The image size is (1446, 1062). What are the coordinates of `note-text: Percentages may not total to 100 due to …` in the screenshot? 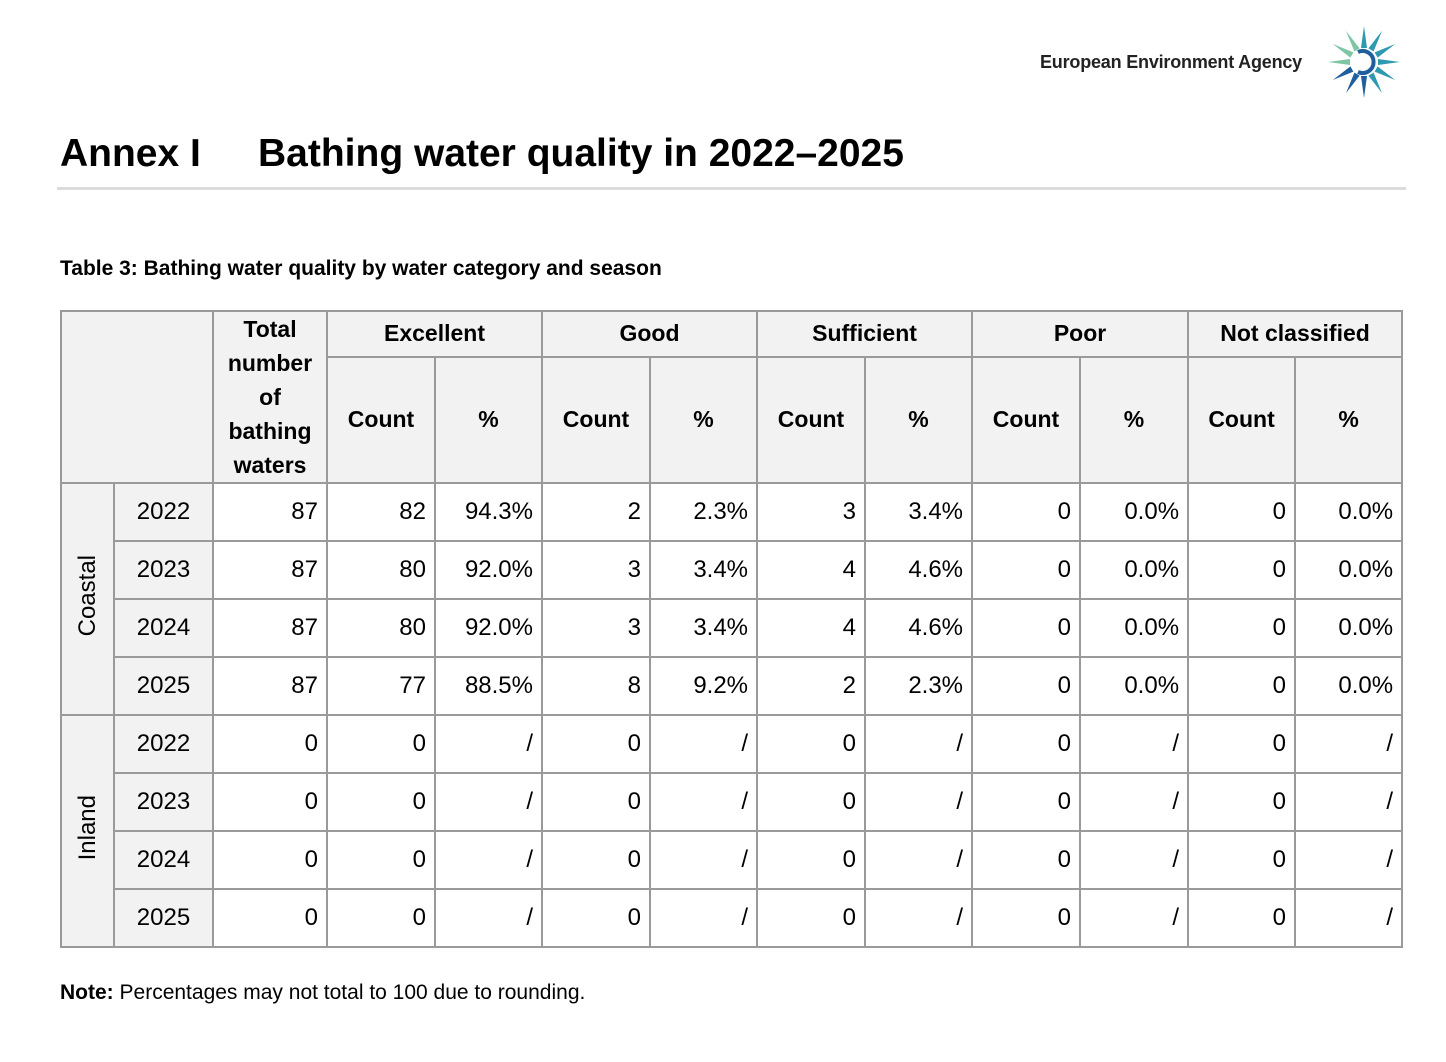 It's located at (352, 992).